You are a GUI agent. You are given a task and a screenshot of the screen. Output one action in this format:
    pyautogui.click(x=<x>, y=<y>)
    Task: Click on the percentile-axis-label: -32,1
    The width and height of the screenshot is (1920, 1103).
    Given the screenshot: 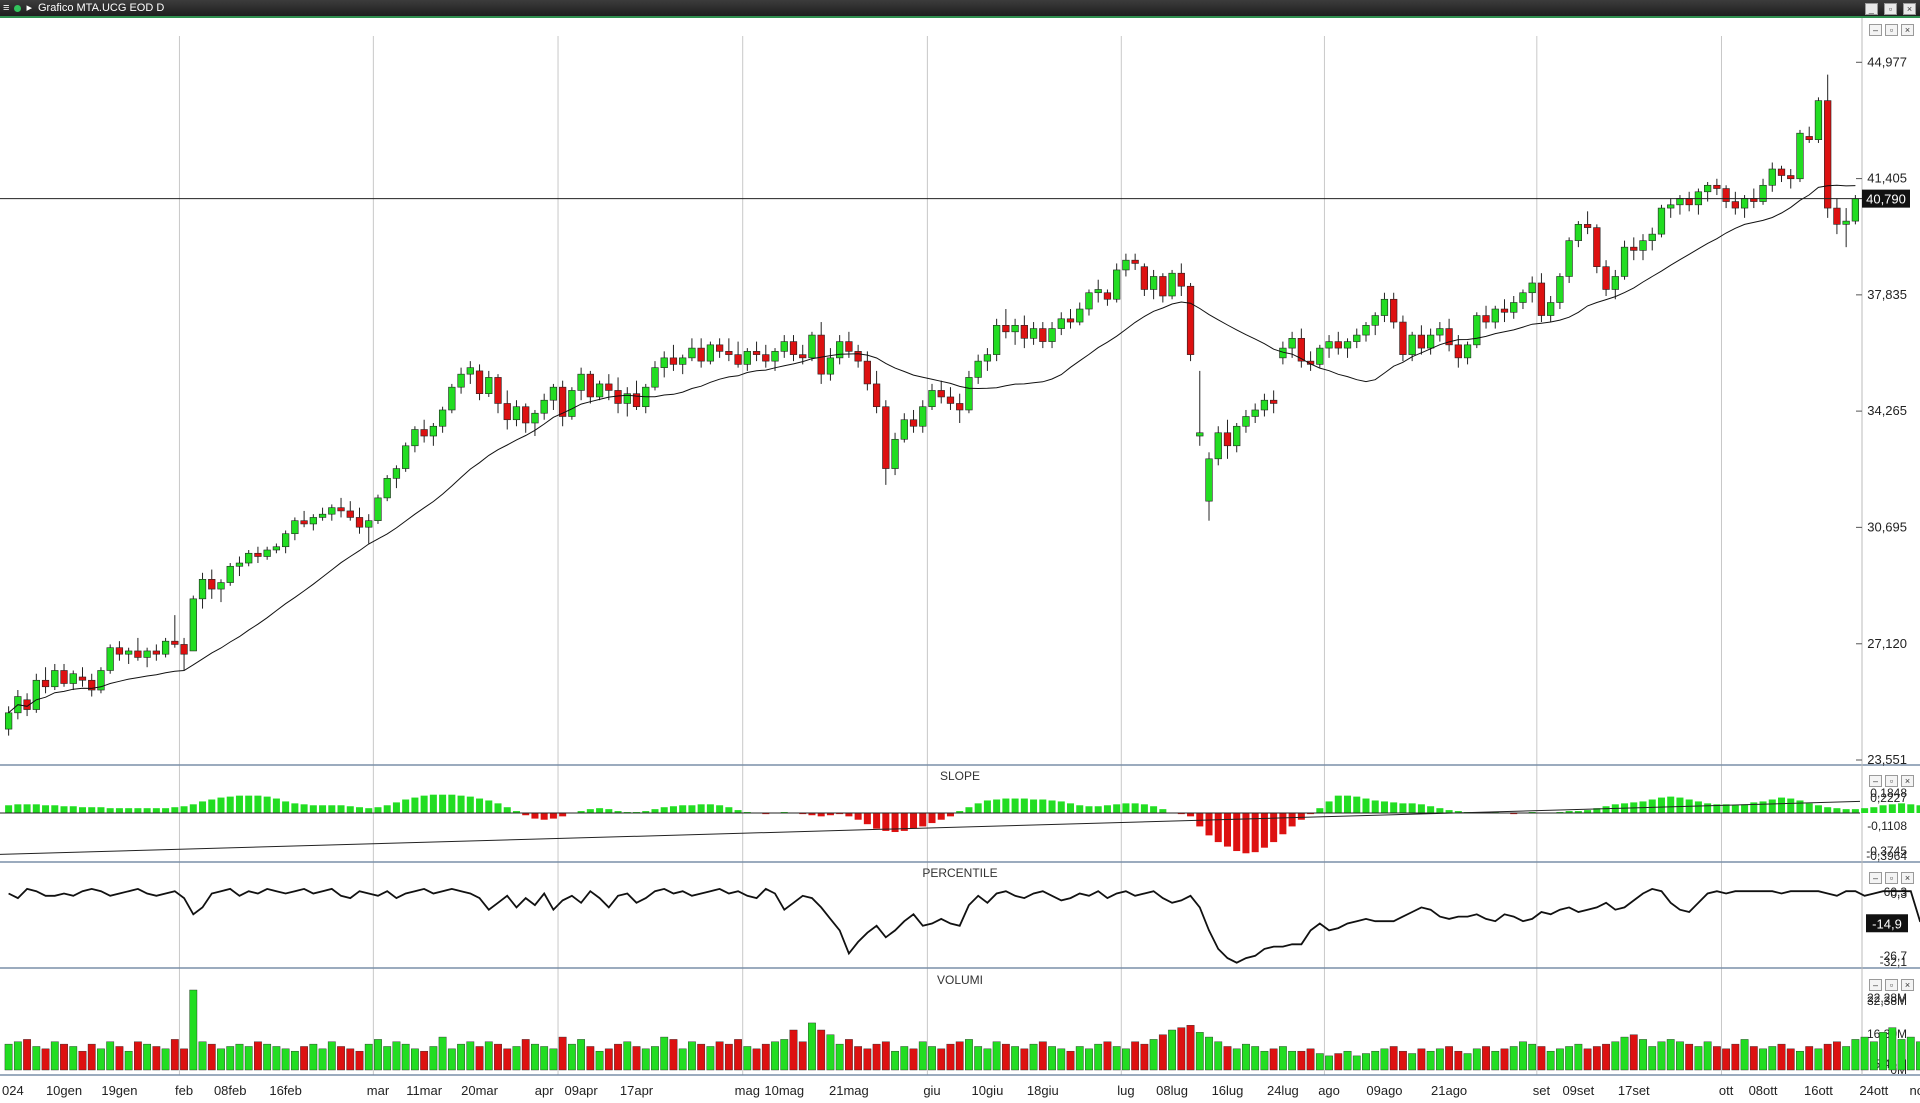 What is the action you would take?
    pyautogui.click(x=1894, y=962)
    